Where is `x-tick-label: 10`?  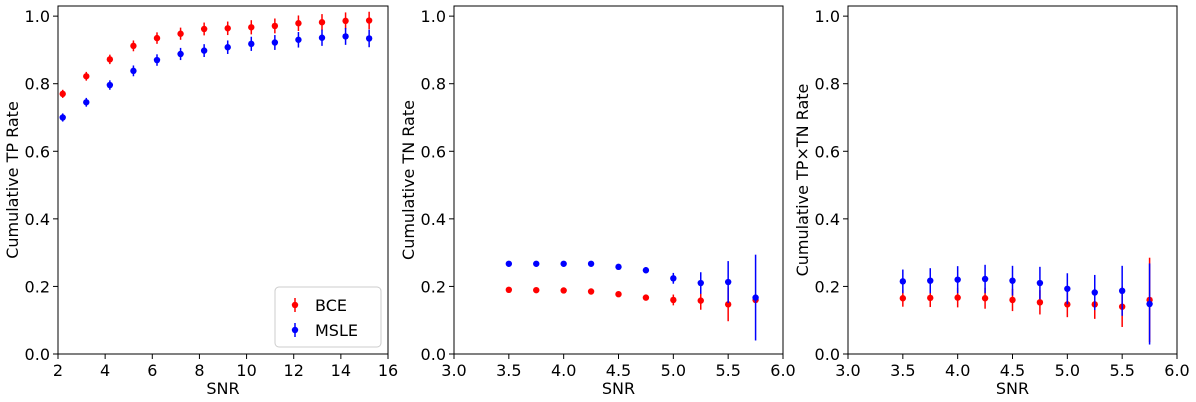
x-tick-label: 10 is located at coordinates (246, 370).